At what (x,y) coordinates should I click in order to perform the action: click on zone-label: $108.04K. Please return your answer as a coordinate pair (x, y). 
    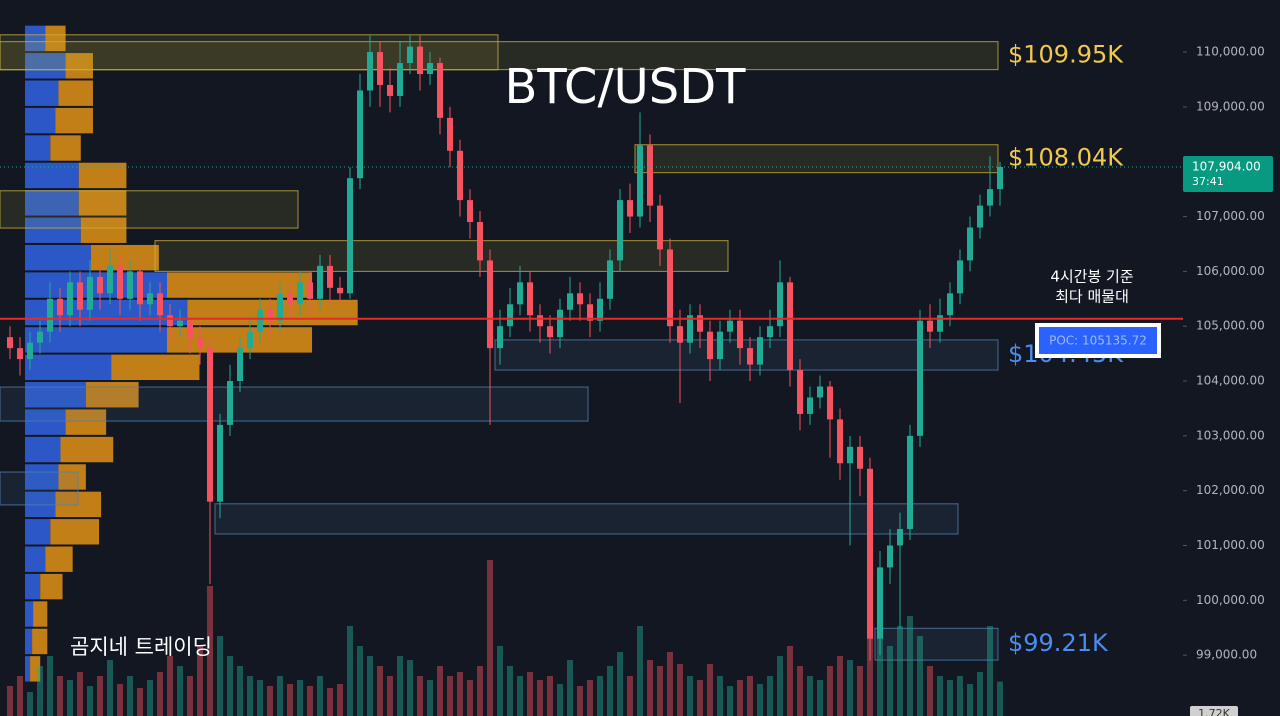
    Looking at the image, I should click on (1066, 158).